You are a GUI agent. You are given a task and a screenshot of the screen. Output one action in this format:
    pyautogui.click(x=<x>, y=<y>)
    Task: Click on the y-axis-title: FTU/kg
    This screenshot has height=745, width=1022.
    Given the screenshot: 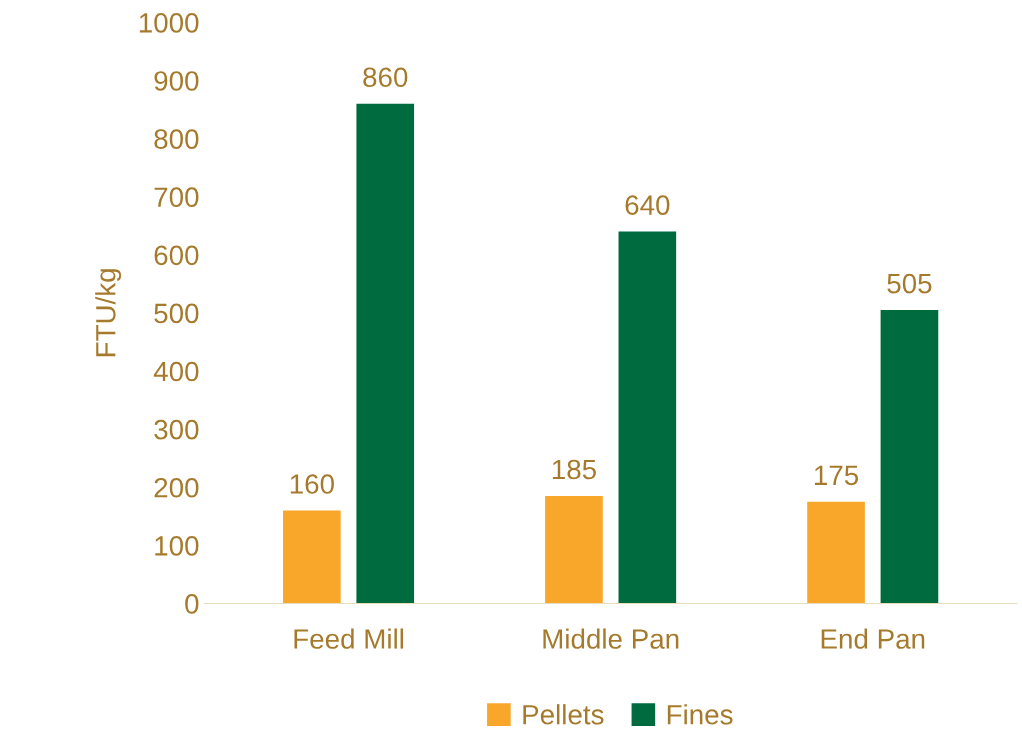 What is the action you would take?
    pyautogui.click(x=108, y=313)
    